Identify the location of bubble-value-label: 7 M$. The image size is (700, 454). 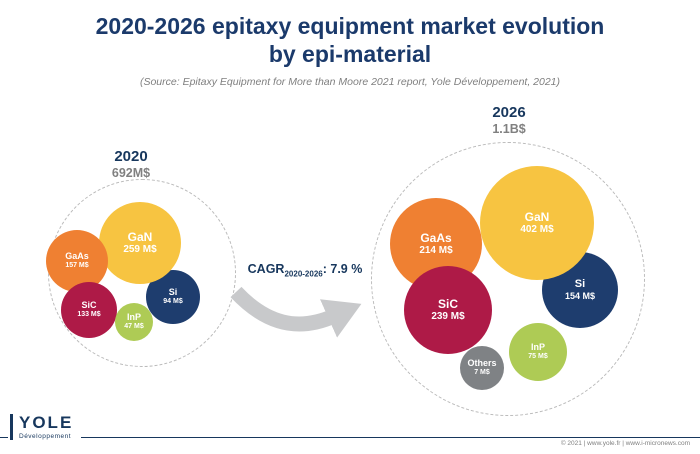
(482, 373).